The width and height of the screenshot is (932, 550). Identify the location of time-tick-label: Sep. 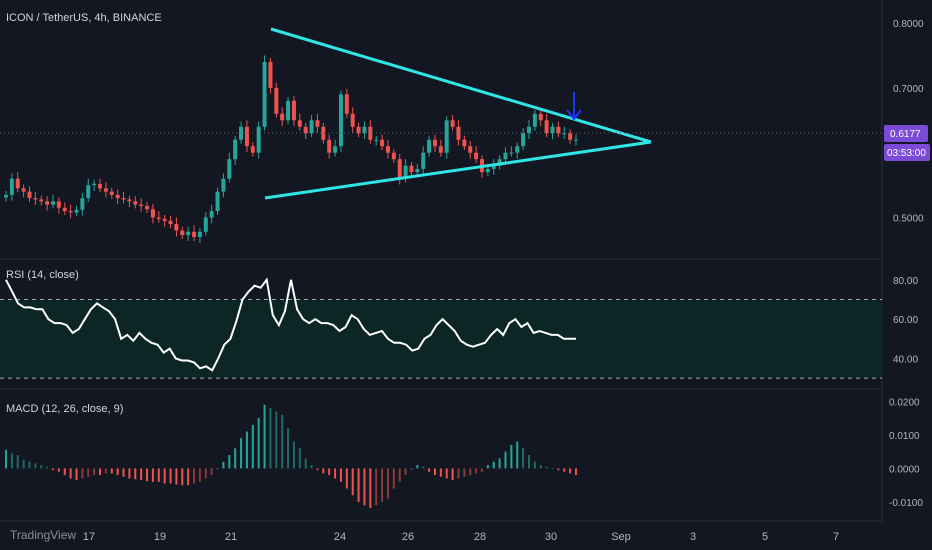
(621, 537).